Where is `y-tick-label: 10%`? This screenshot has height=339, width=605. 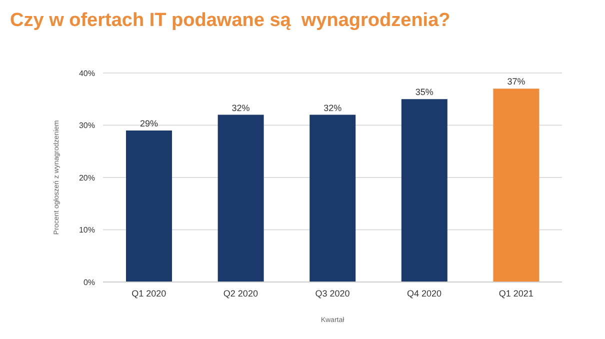 y-tick-label: 10% is located at coordinates (86, 230).